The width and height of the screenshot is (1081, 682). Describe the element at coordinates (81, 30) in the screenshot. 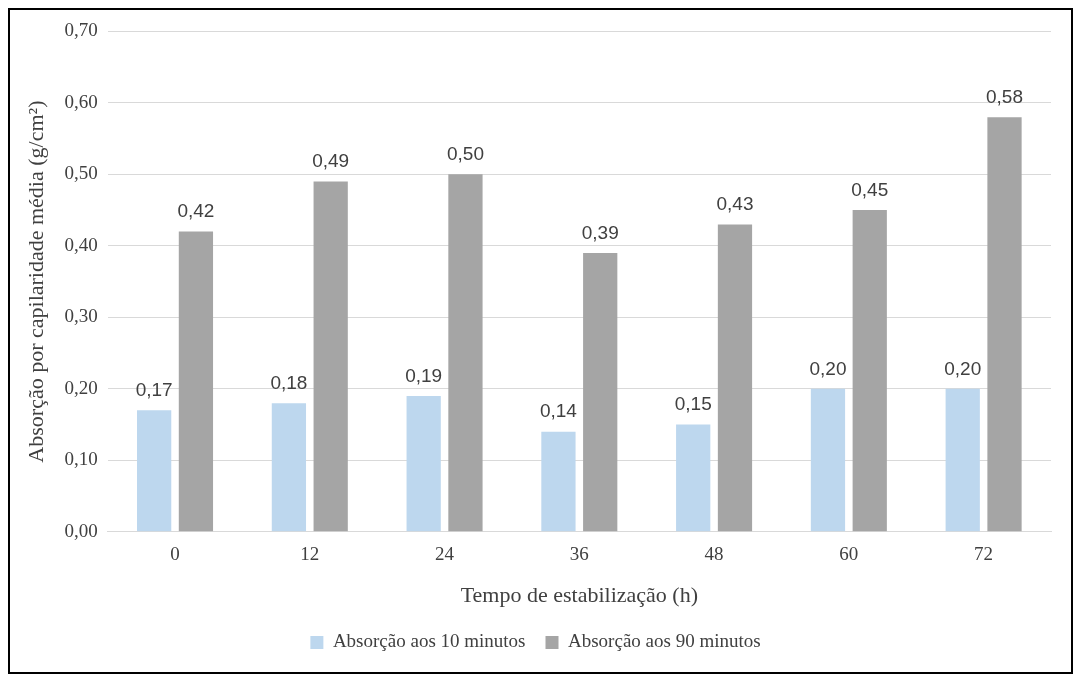

I see `y-tick-label: 0,70` at that location.